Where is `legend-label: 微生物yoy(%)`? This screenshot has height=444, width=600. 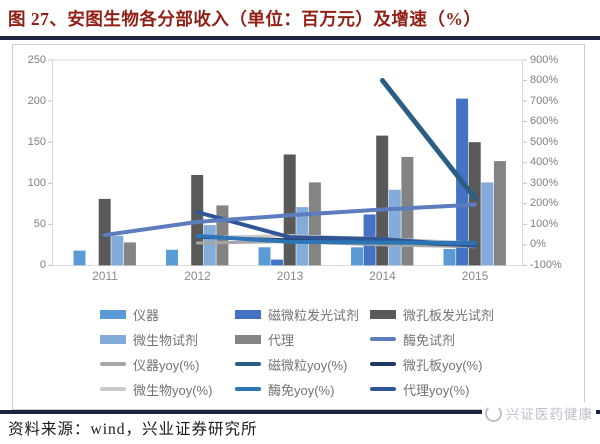 legend-label: 微生物yoy(%) is located at coordinates (173, 390).